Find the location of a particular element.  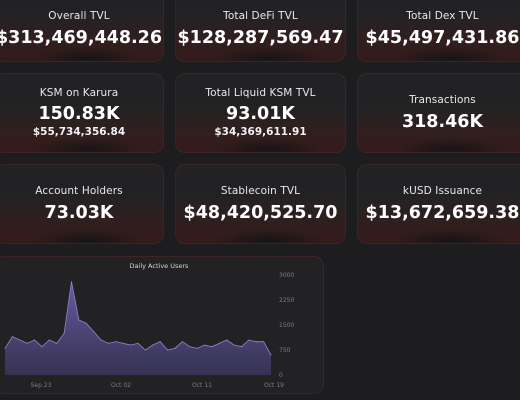

stat-label: Stablecoin TVL is located at coordinates (260, 191).